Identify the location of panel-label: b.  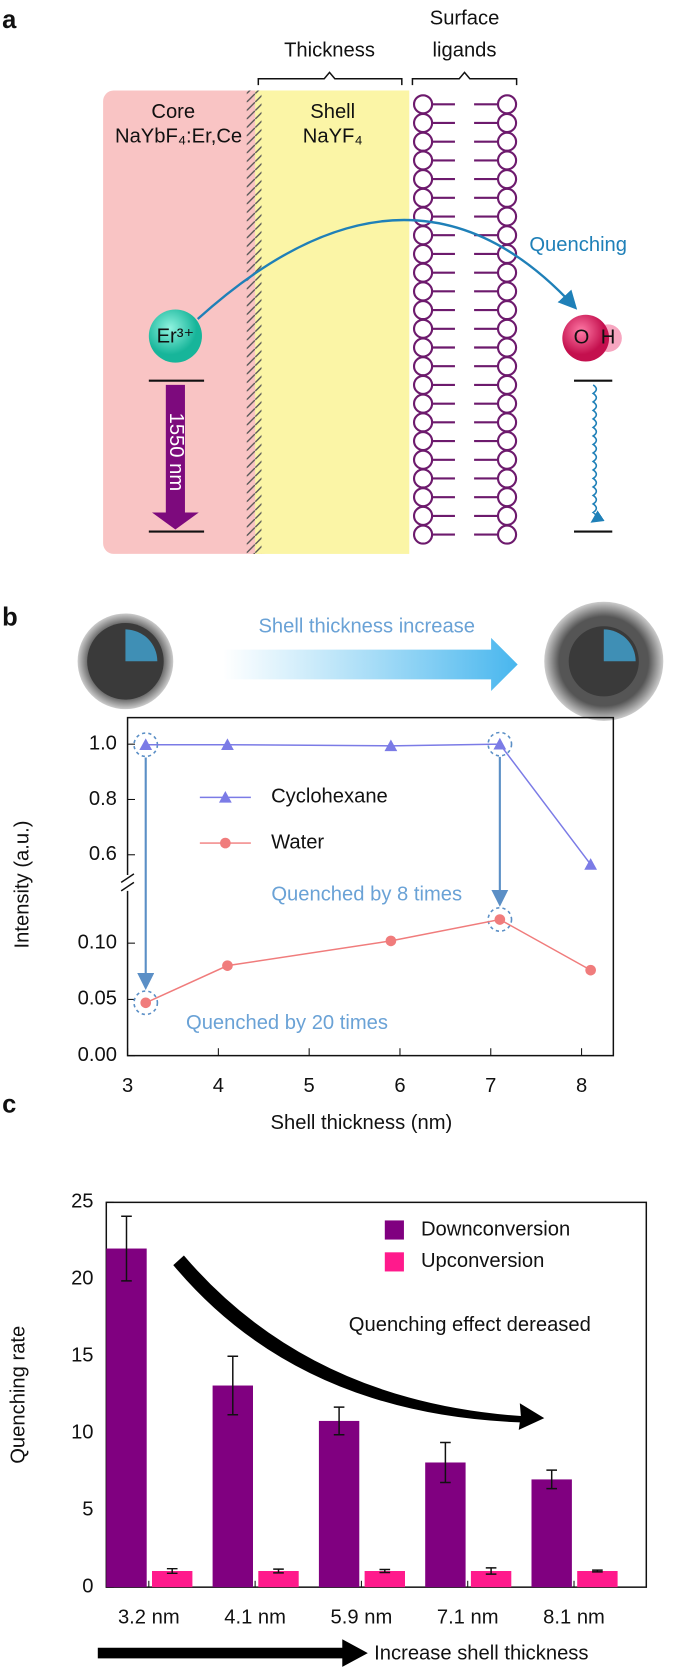
(10, 618).